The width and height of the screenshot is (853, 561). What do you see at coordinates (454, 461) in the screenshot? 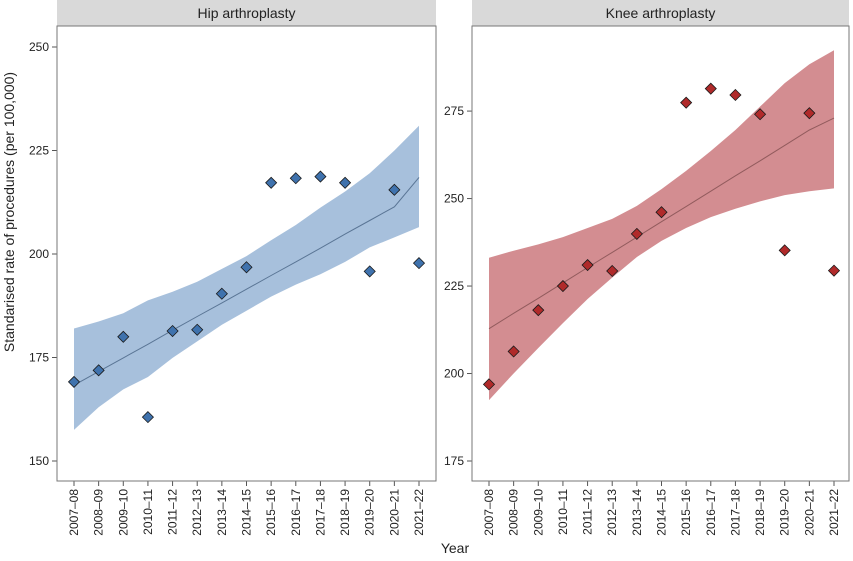
I see `knee-y-tick-label: 175` at bounding box center [454, 461].